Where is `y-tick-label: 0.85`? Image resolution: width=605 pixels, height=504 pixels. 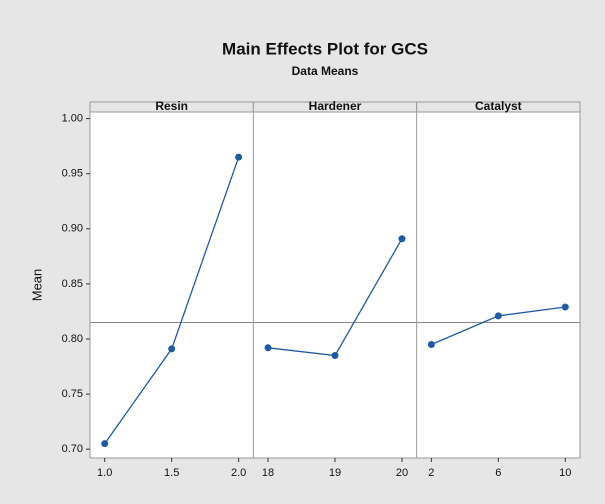 y-tick-label: 0.85 is located at coordinates (72, 284).